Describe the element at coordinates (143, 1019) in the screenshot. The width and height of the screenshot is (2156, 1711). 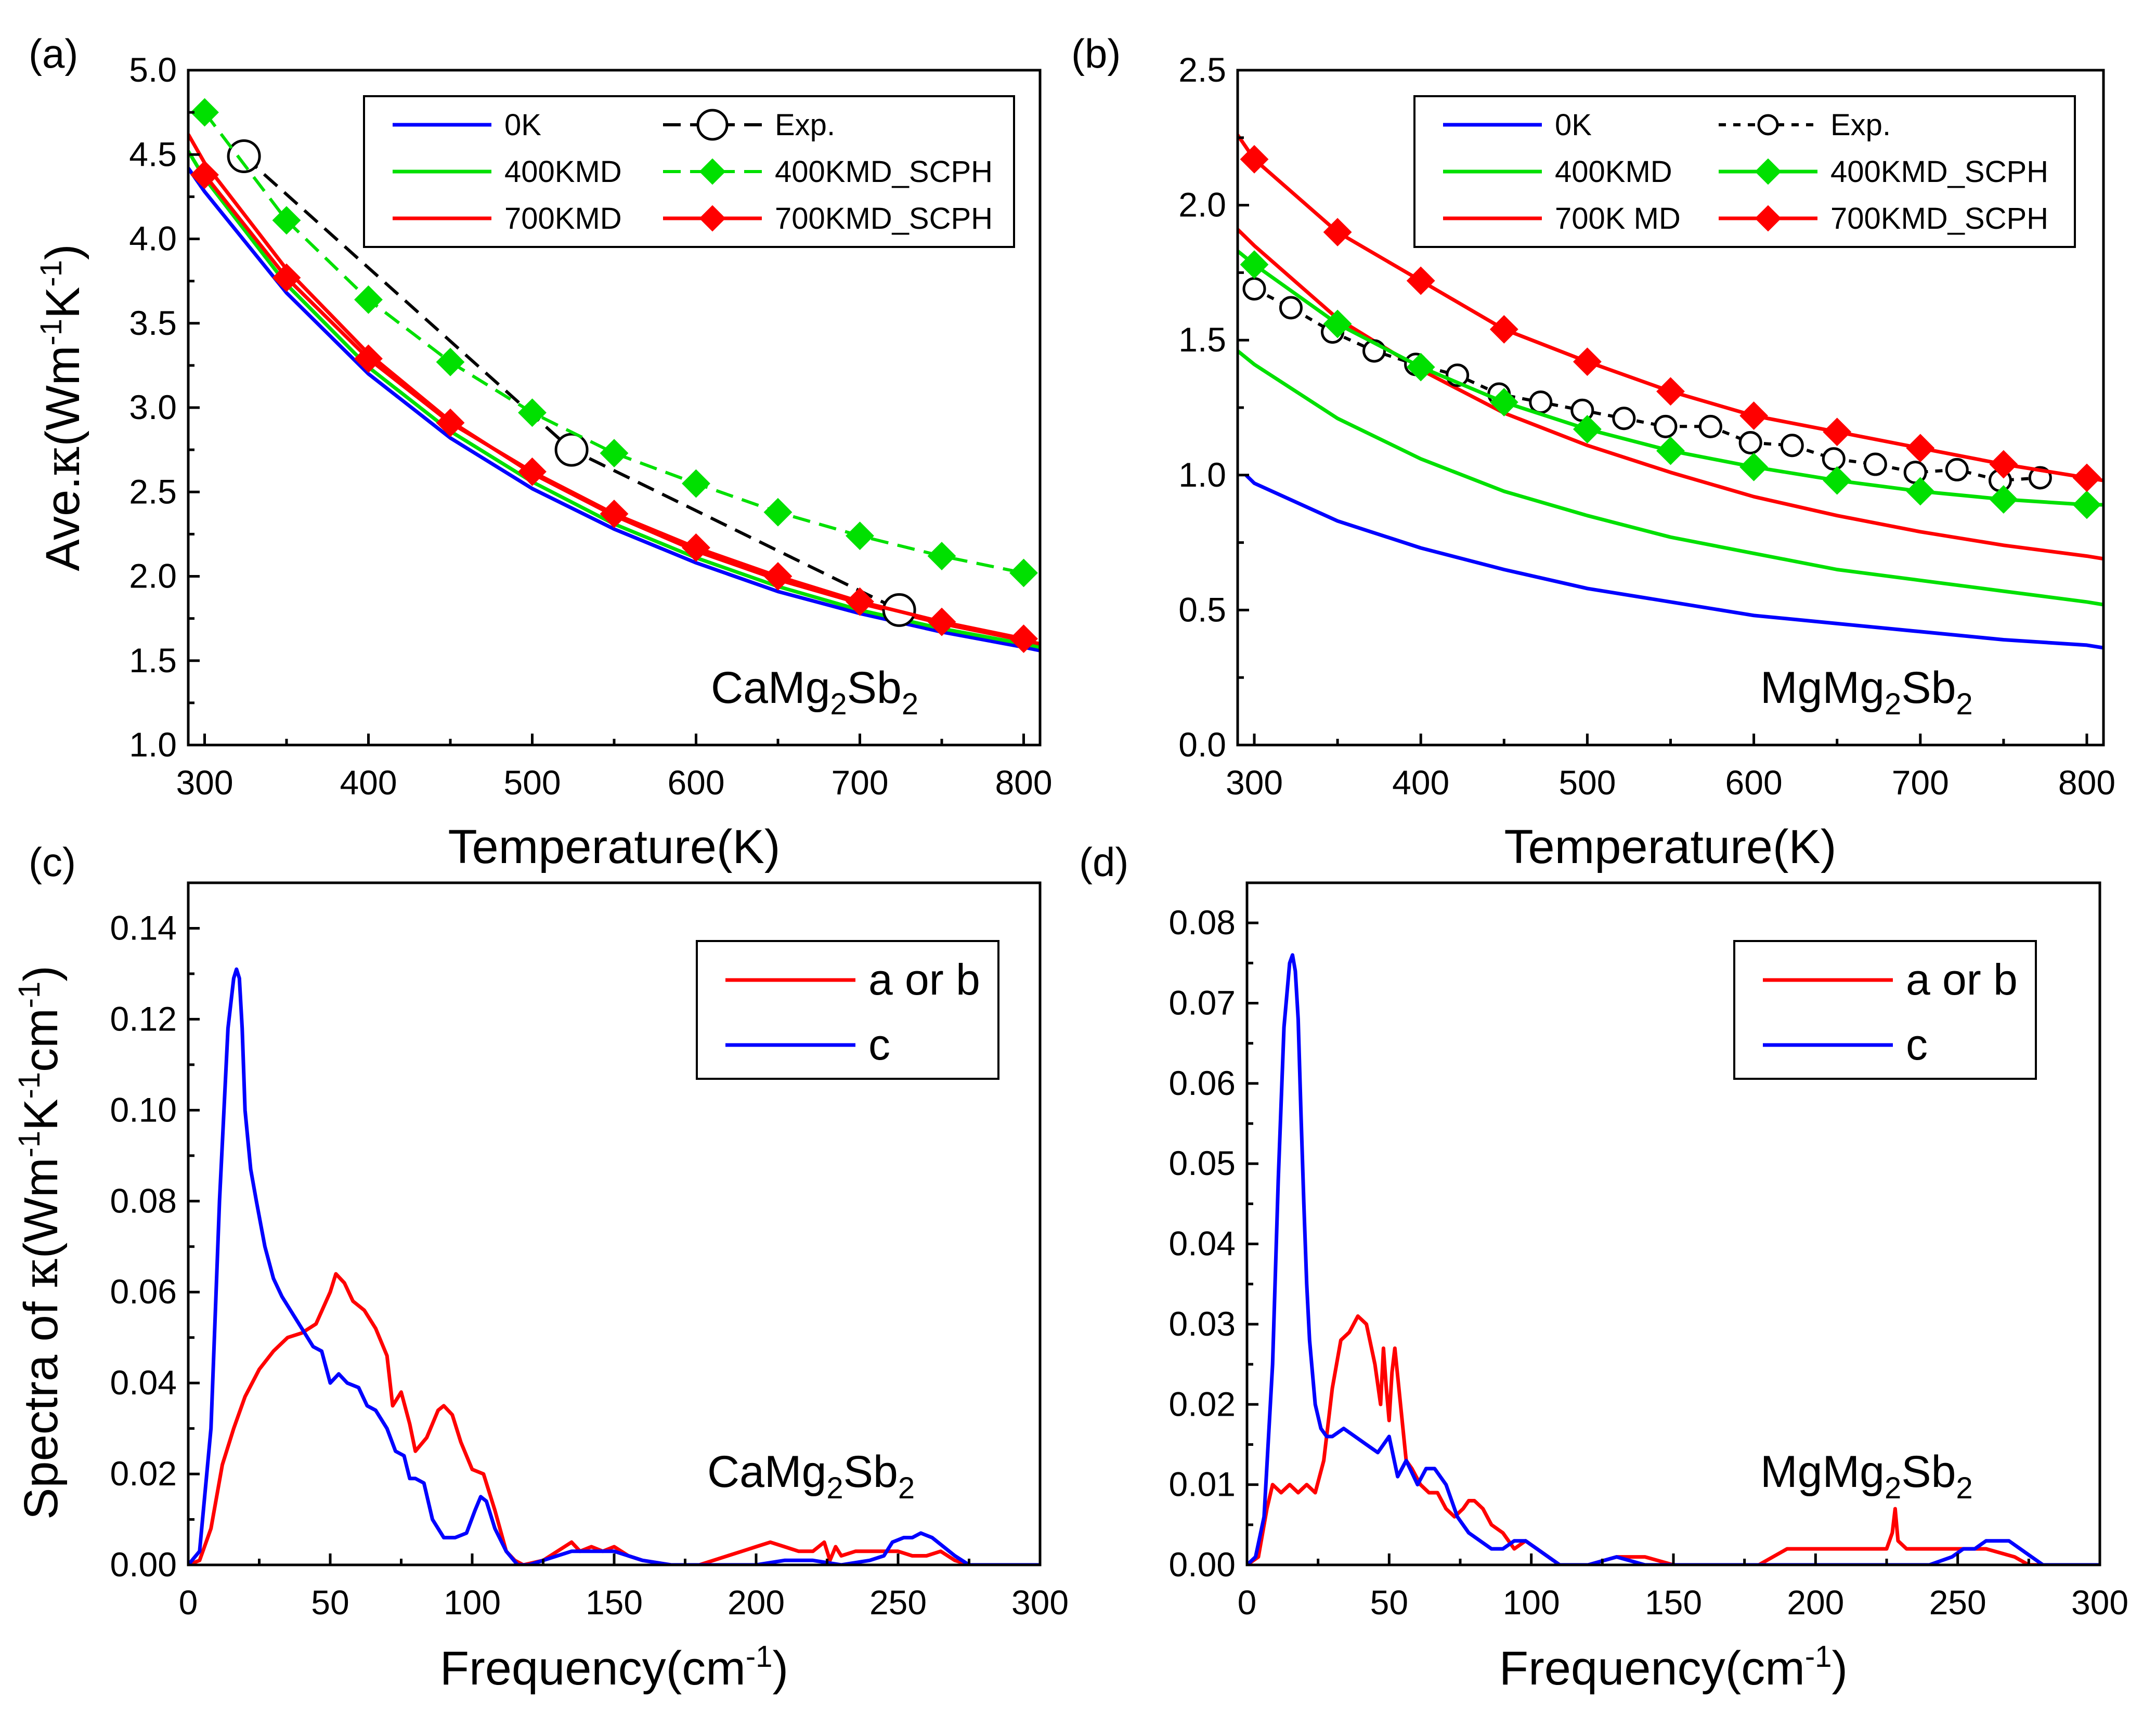
I see `y-tick-label: 0.12` at that location.